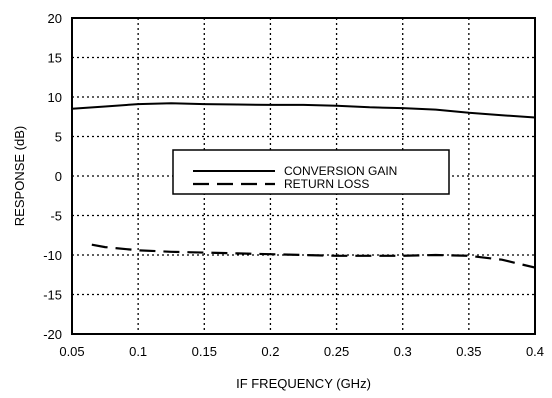  I want to click on series-line-conversion-gain, so click(303, 110).